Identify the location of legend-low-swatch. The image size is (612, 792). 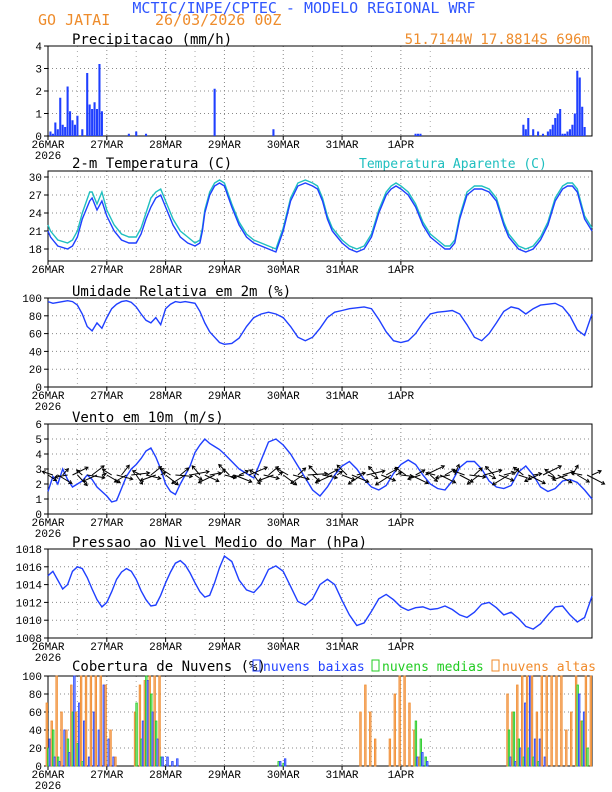
(256, 665).